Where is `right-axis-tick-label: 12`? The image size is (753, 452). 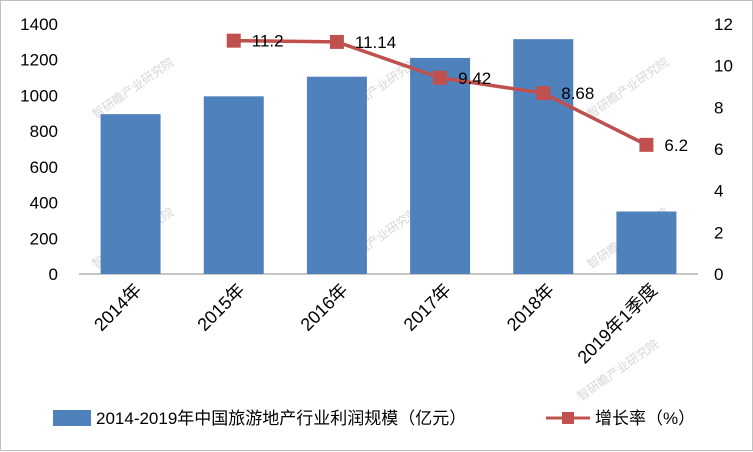
right-axis-tick-label: 12 is located at coordinates (723, 24).